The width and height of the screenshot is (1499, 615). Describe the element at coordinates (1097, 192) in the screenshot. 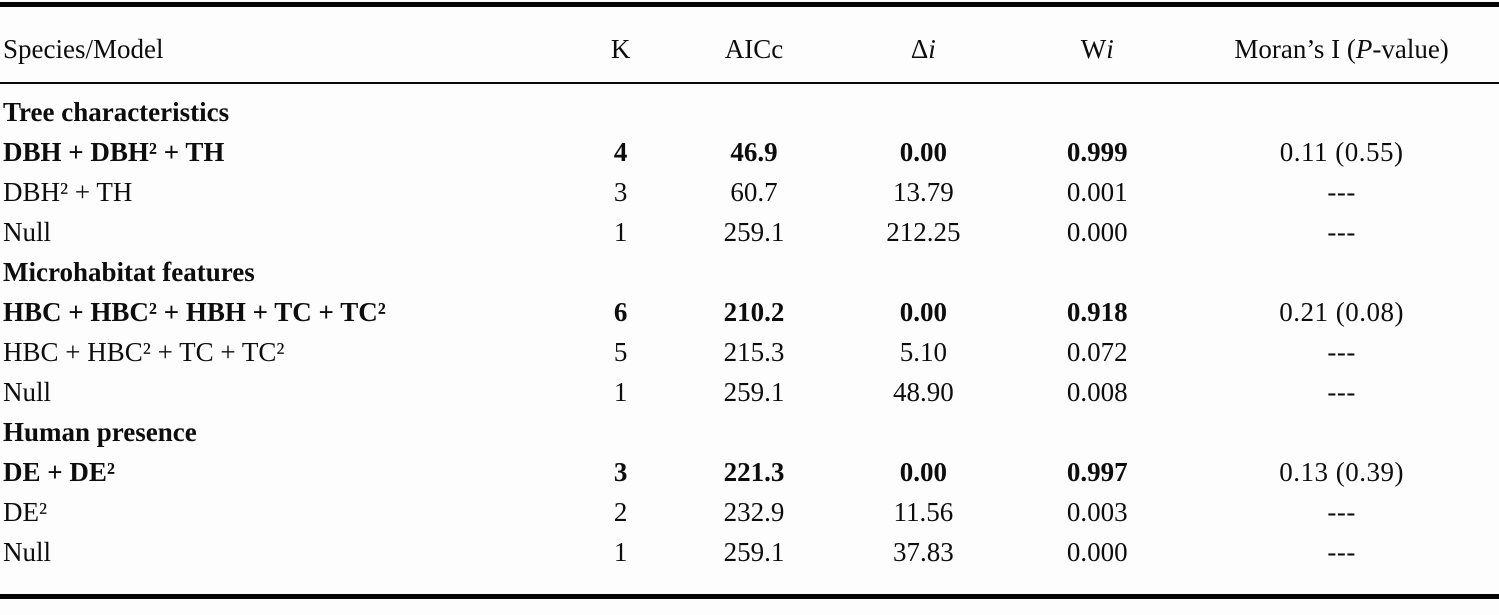

I see `cell-wi: 0.001` at that location.